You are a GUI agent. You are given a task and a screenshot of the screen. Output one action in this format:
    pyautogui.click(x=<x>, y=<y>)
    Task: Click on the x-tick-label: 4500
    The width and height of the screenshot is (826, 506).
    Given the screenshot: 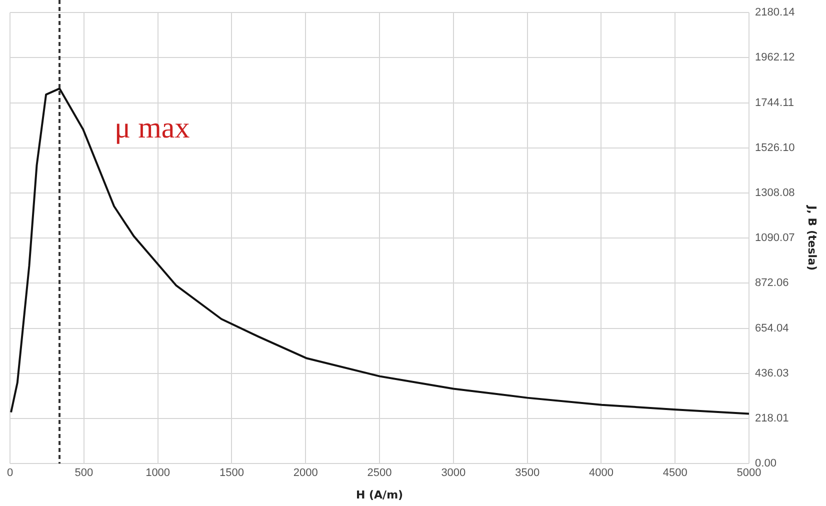 What is the action you would take?
    pyautogui.click(x=675, y=473)
    